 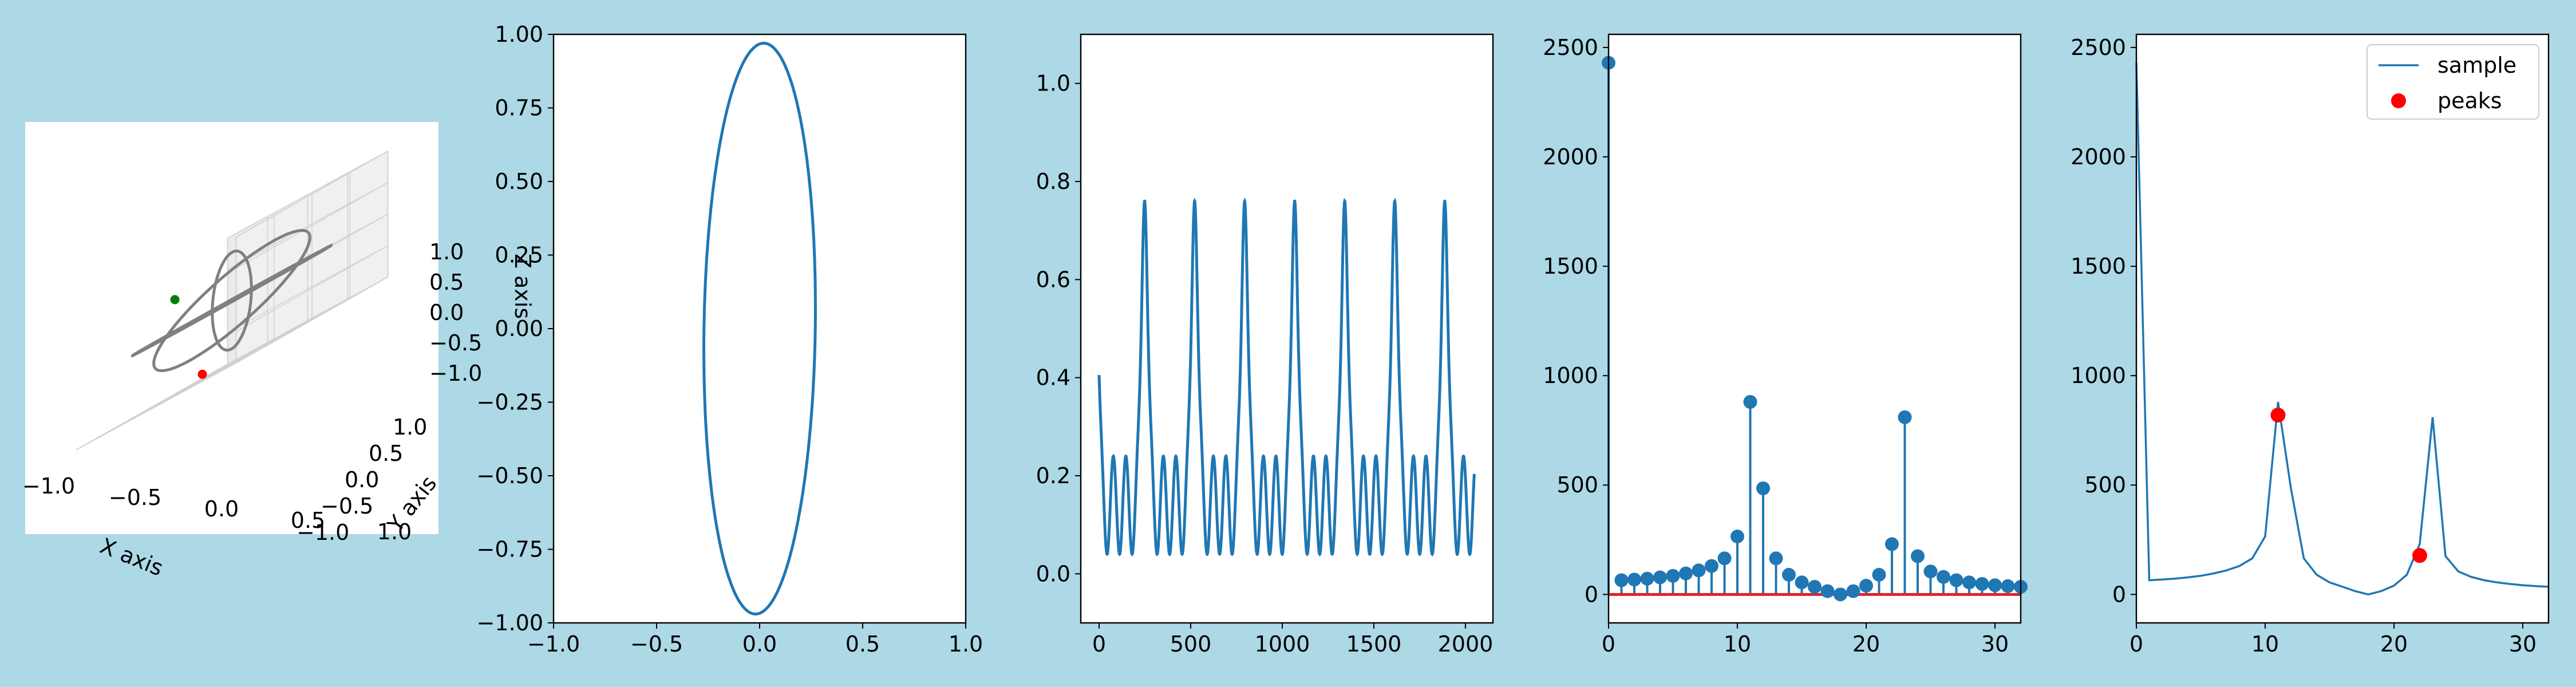 I want to click on y-tick-label: −0.5, so click(x=347, y=506).